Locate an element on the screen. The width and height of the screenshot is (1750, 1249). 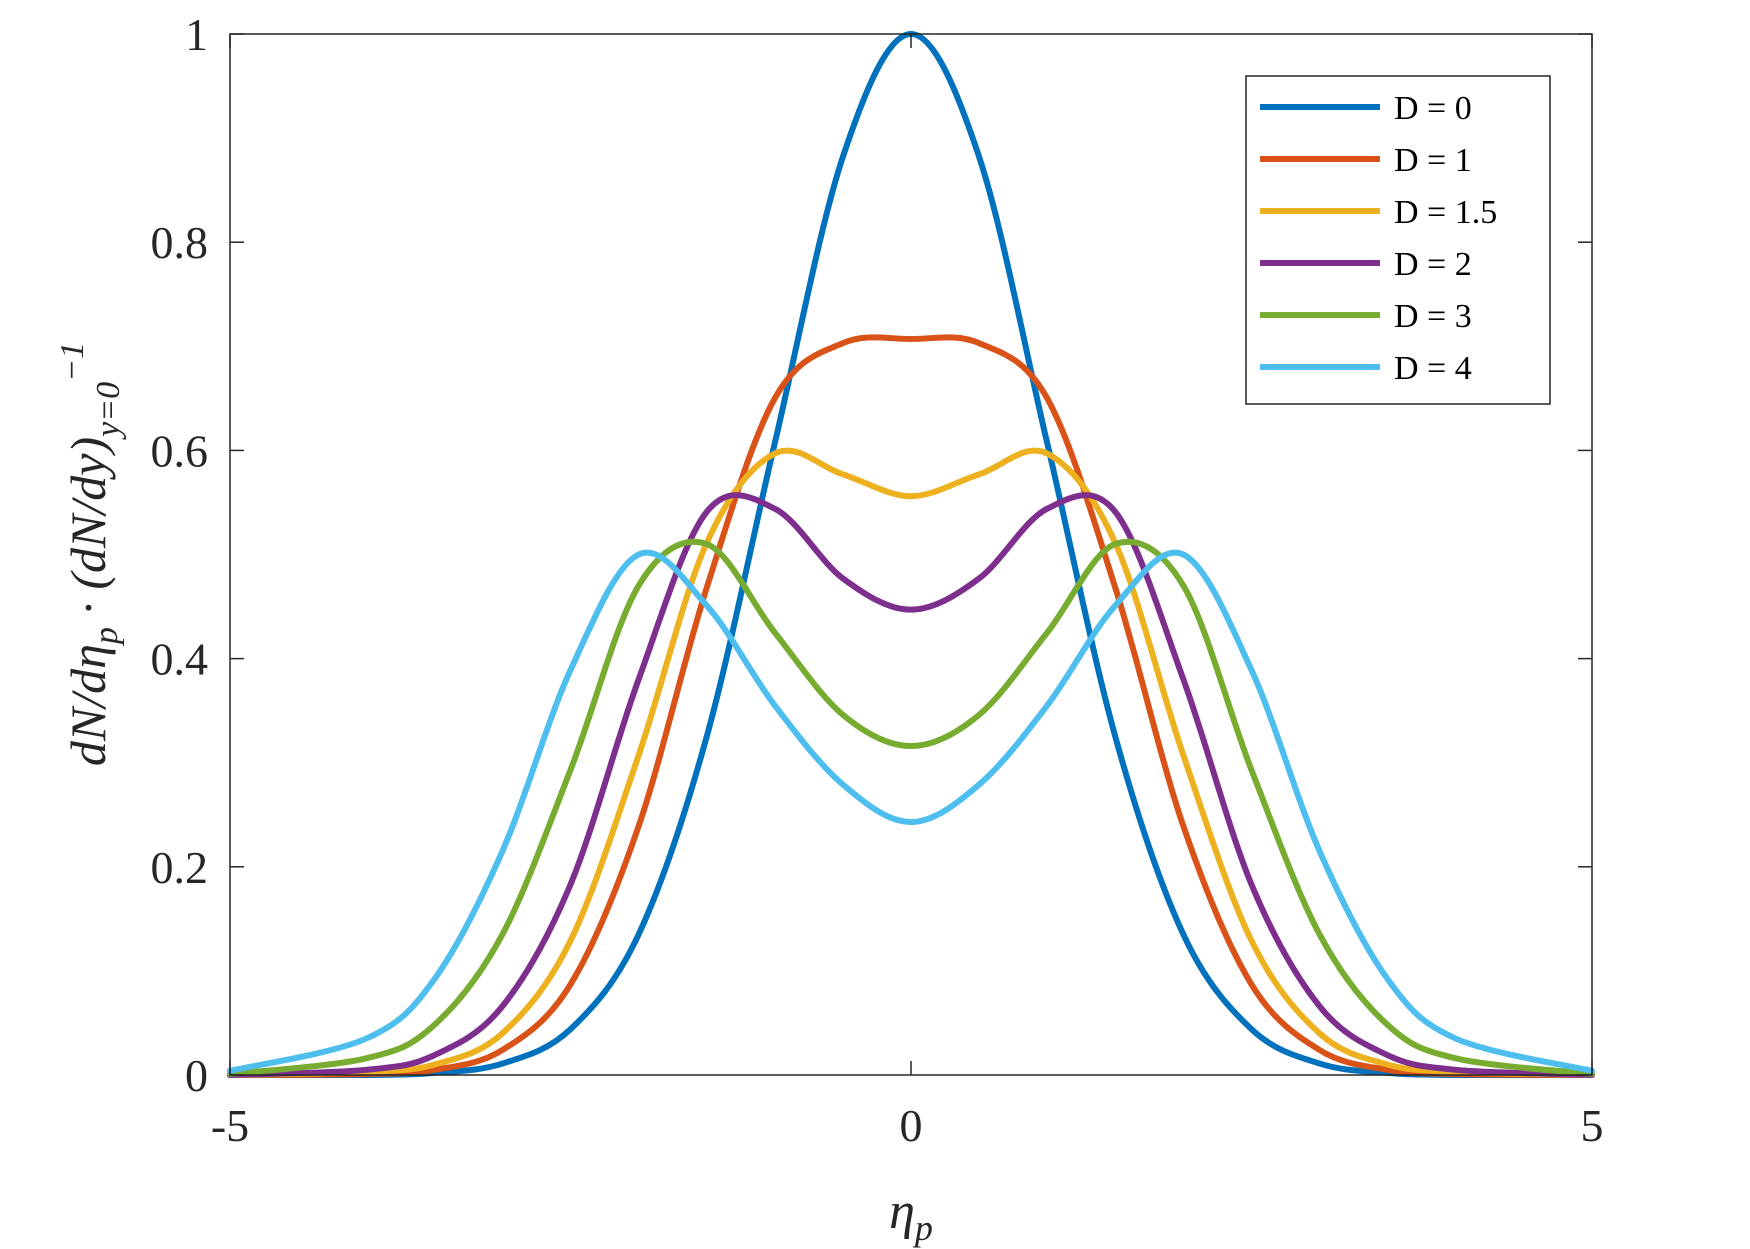
legend-label: D = 1 is located at coordinates (1433, 160).